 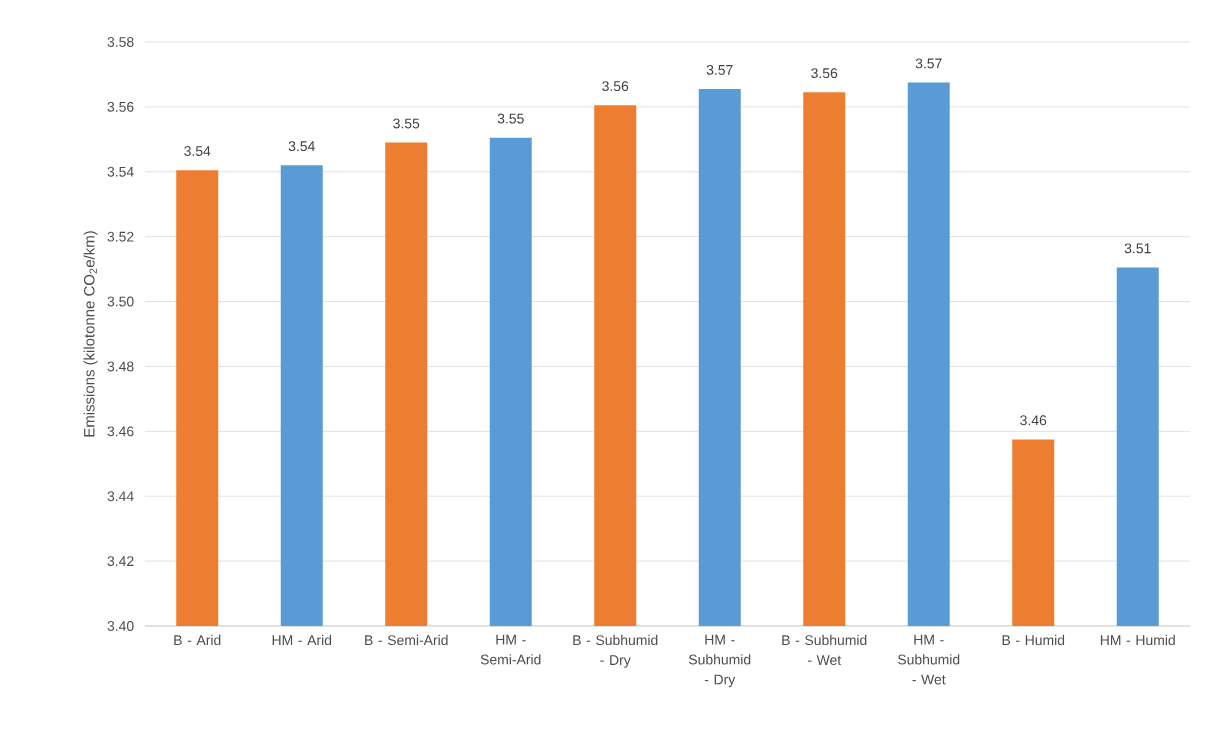 I want to click on y-tick-label: 3.40, so click(x=120, y=626).